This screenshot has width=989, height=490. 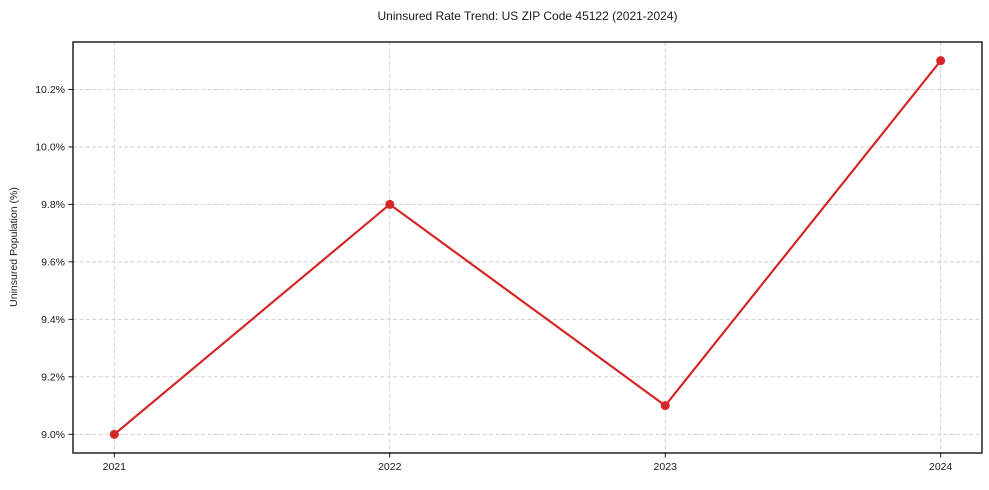 I want to click on x-tick-label: 2022, so click(x=390, y=467).